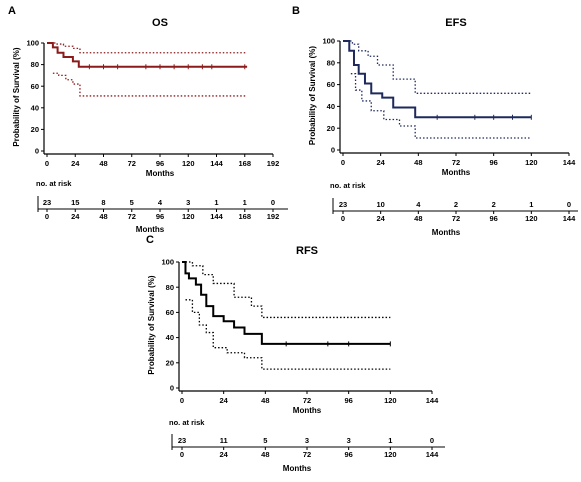 Image resolution: width=581 pixels, height=482 pixels. What do you see at coordinates (273, 216) in the screenshot?
I see `risk-month-label: 192` at bounding box center [273, 216].